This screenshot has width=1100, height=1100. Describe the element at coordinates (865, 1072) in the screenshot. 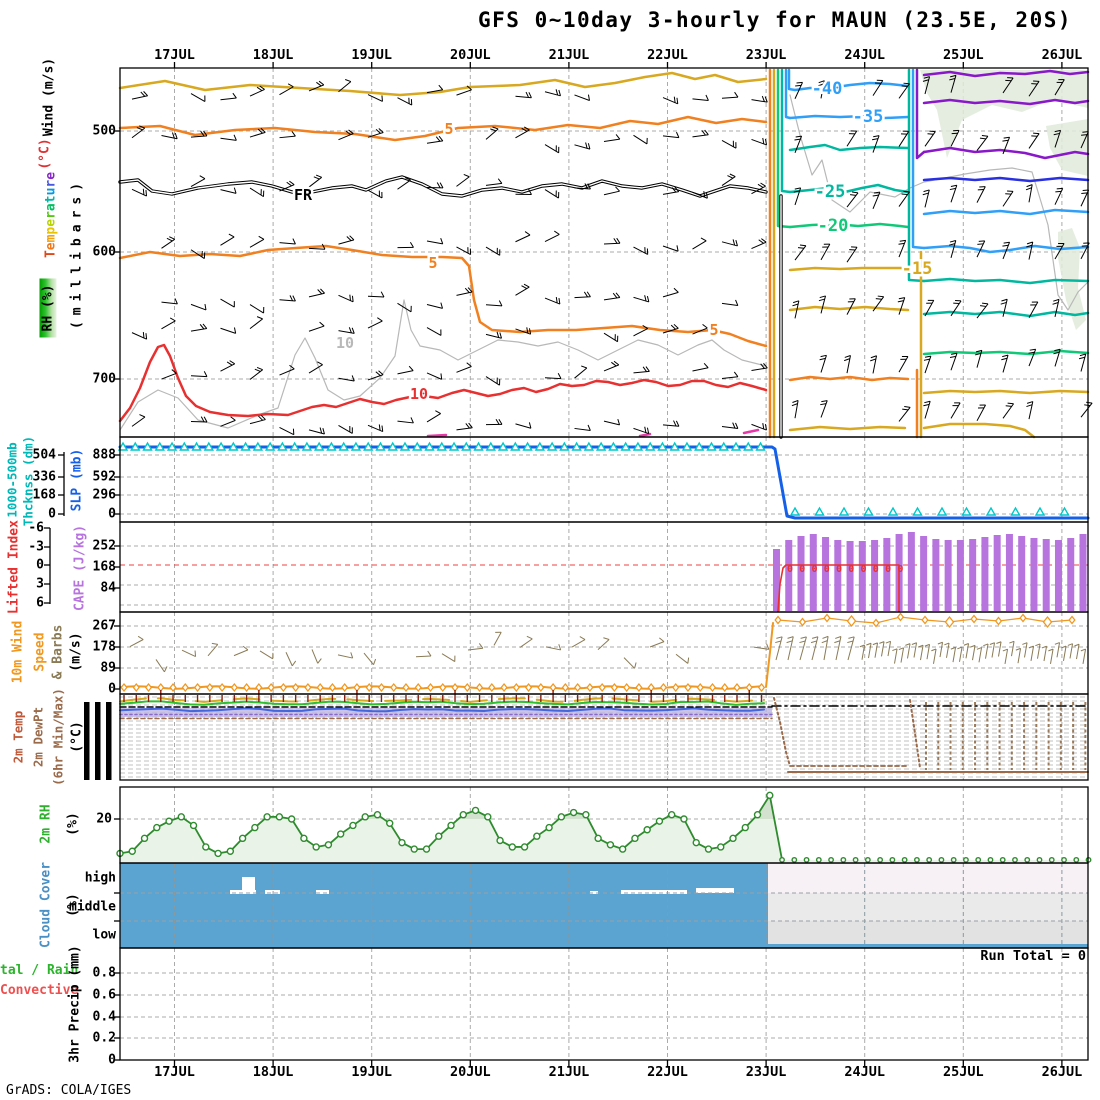

I see `date-label-bottom: 24JUL` at that location.